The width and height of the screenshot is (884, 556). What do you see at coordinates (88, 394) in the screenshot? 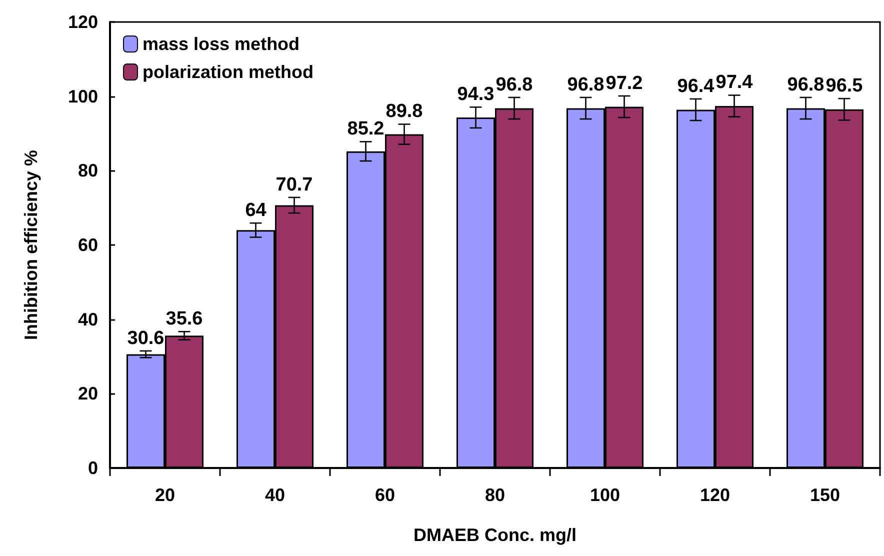
I see `y-tick-label: 20` at bounding box center [88, 394].